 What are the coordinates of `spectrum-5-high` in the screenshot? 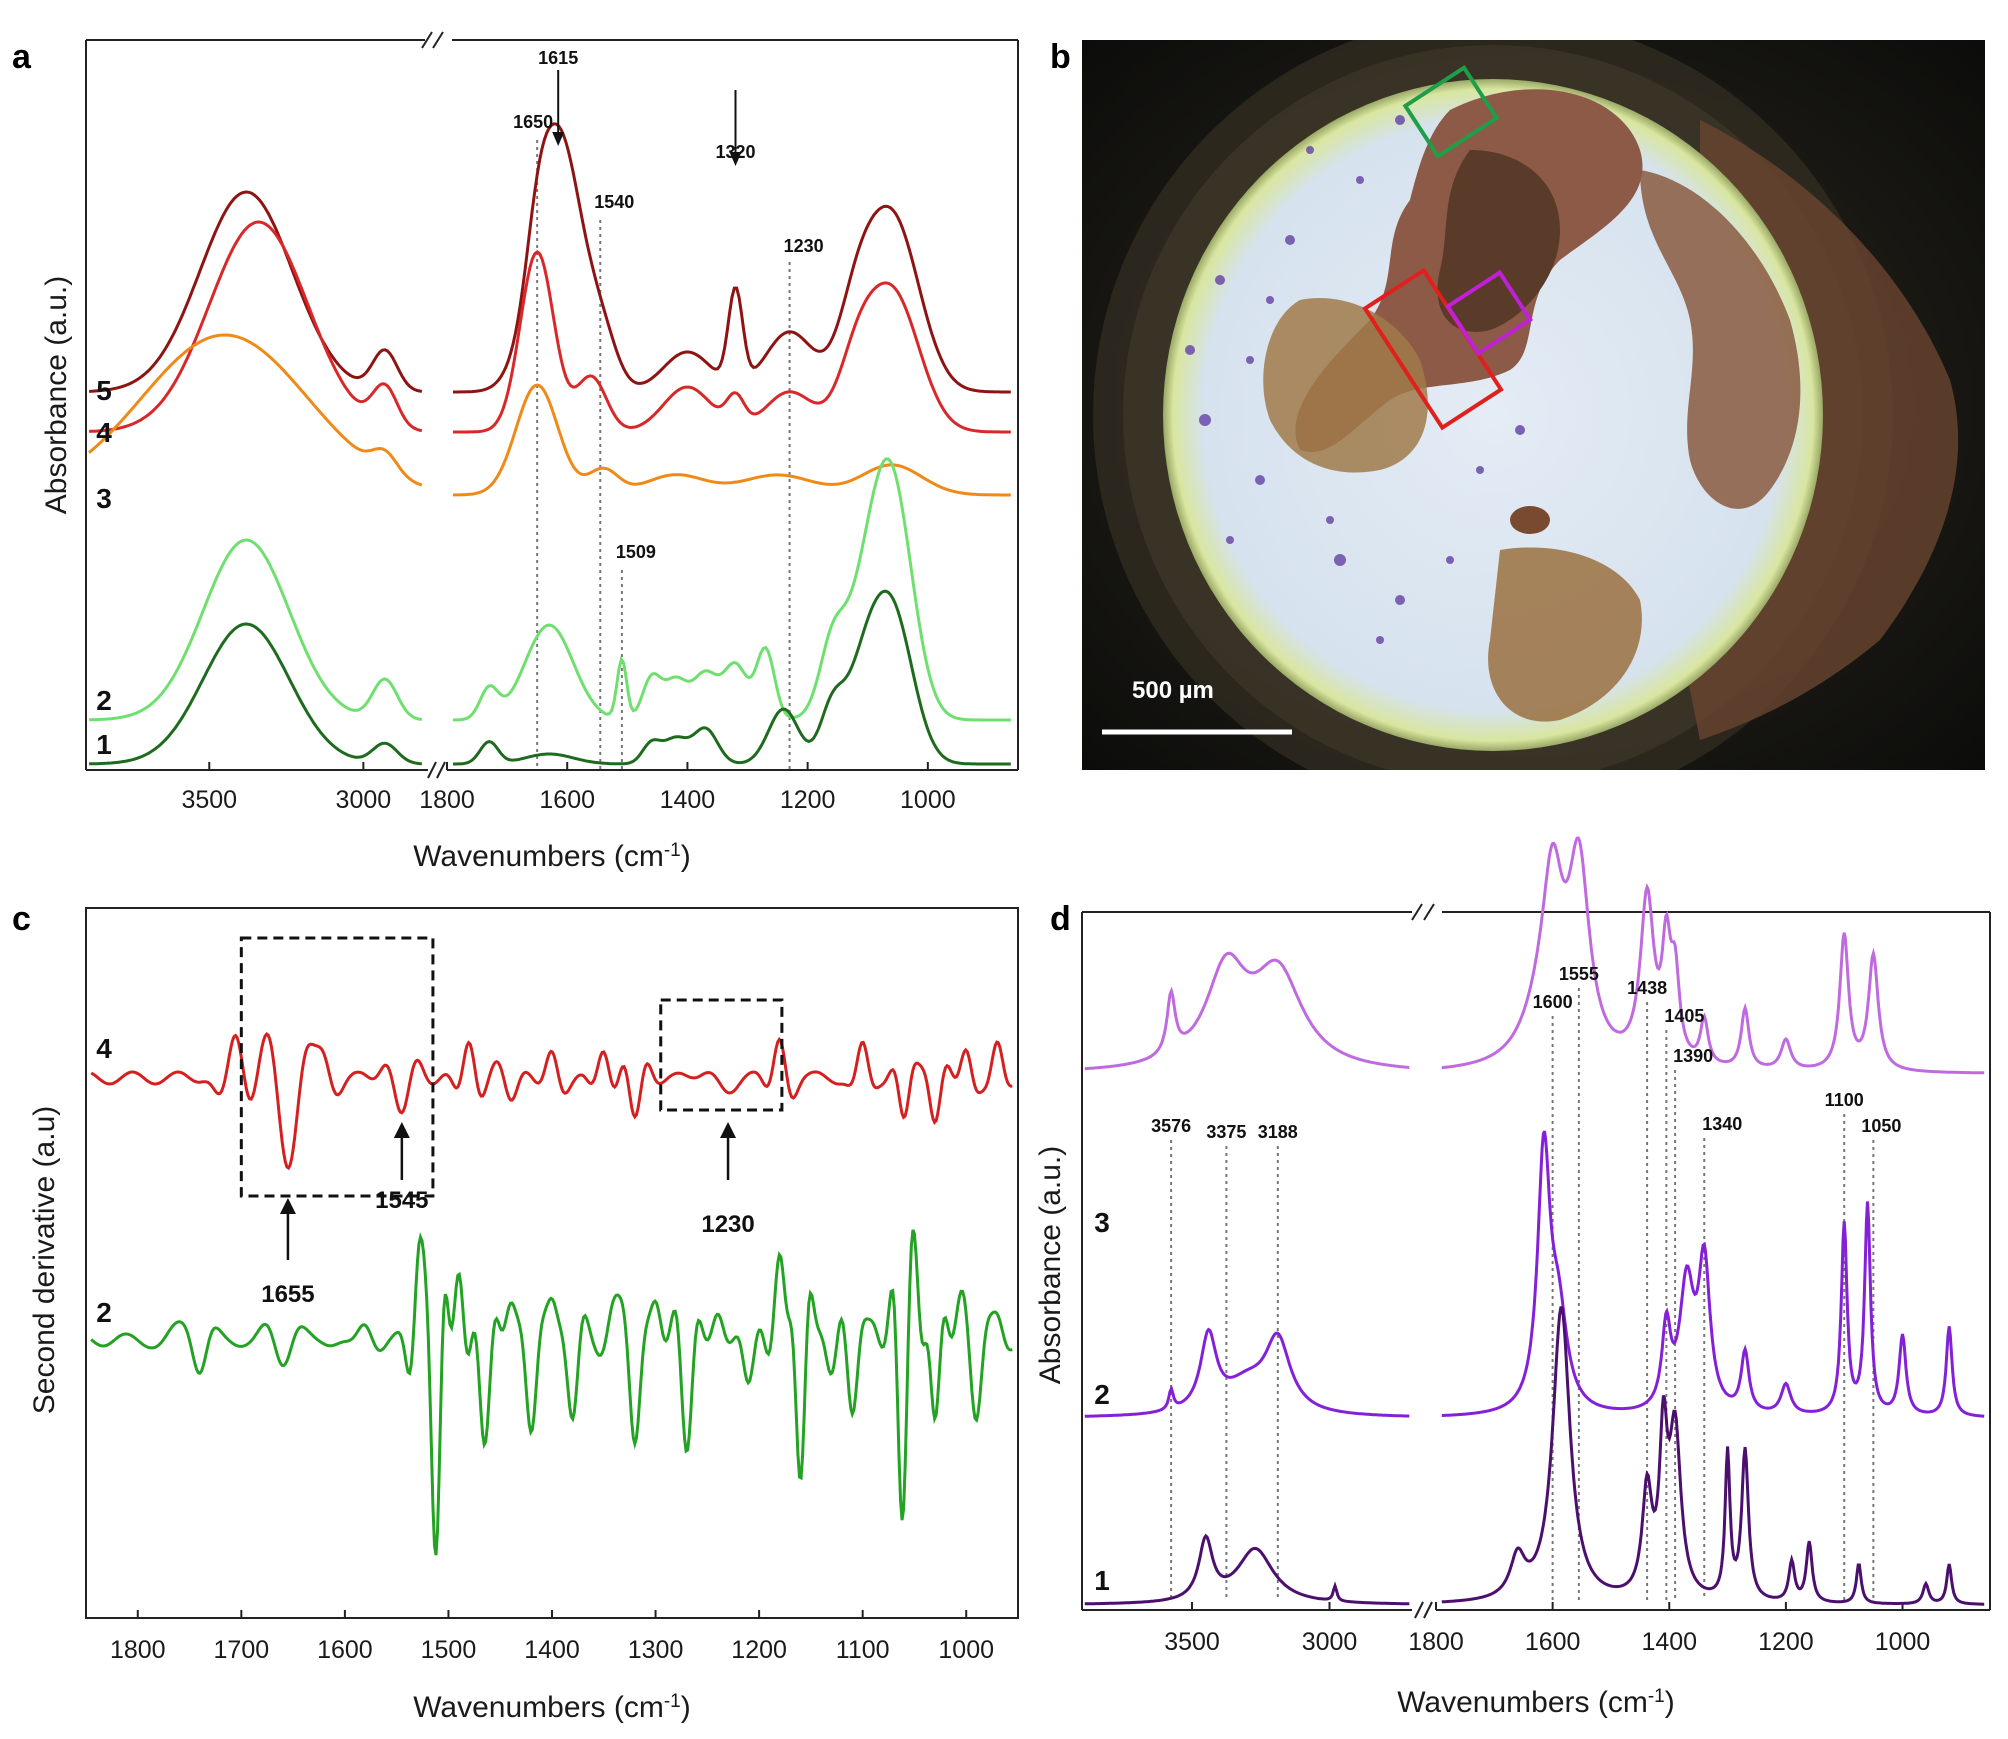 It's located at (256, 291).